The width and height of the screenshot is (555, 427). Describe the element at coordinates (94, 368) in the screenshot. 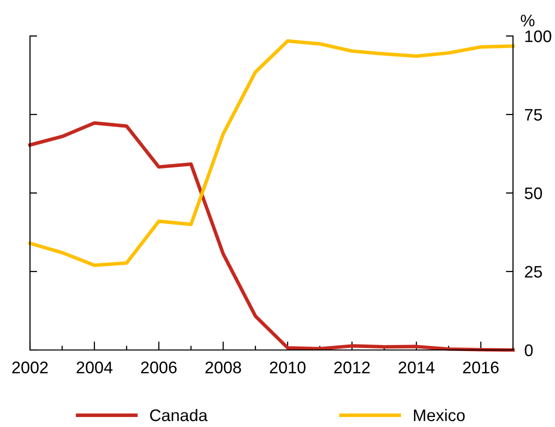

I see `x-tick-label: 2004` at that location.